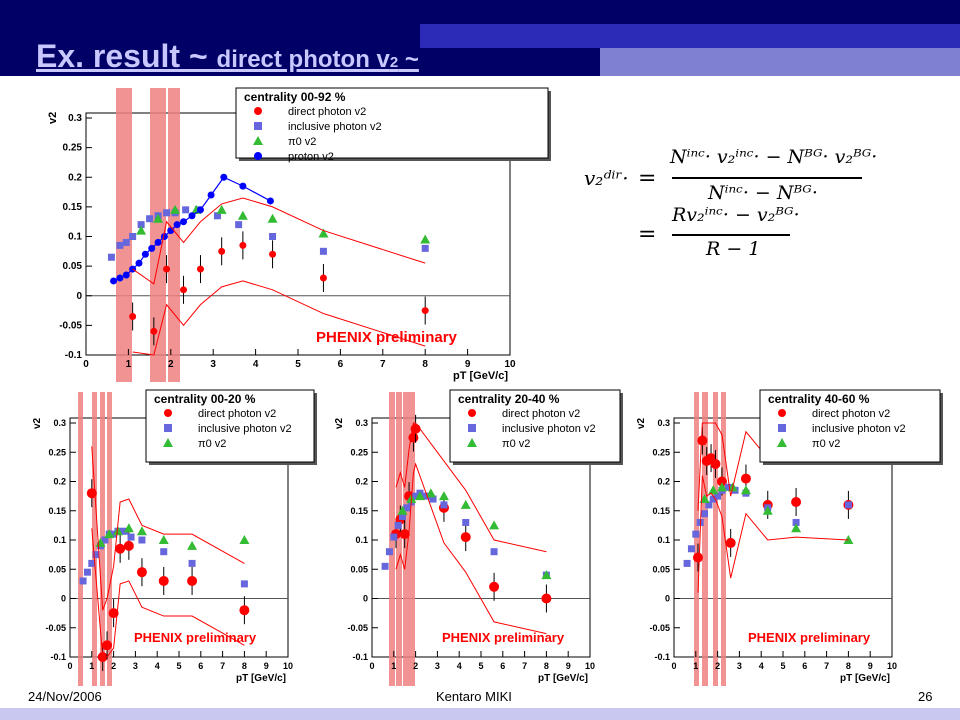  I want to click on x-tick-label: 2, so click(113, 666).